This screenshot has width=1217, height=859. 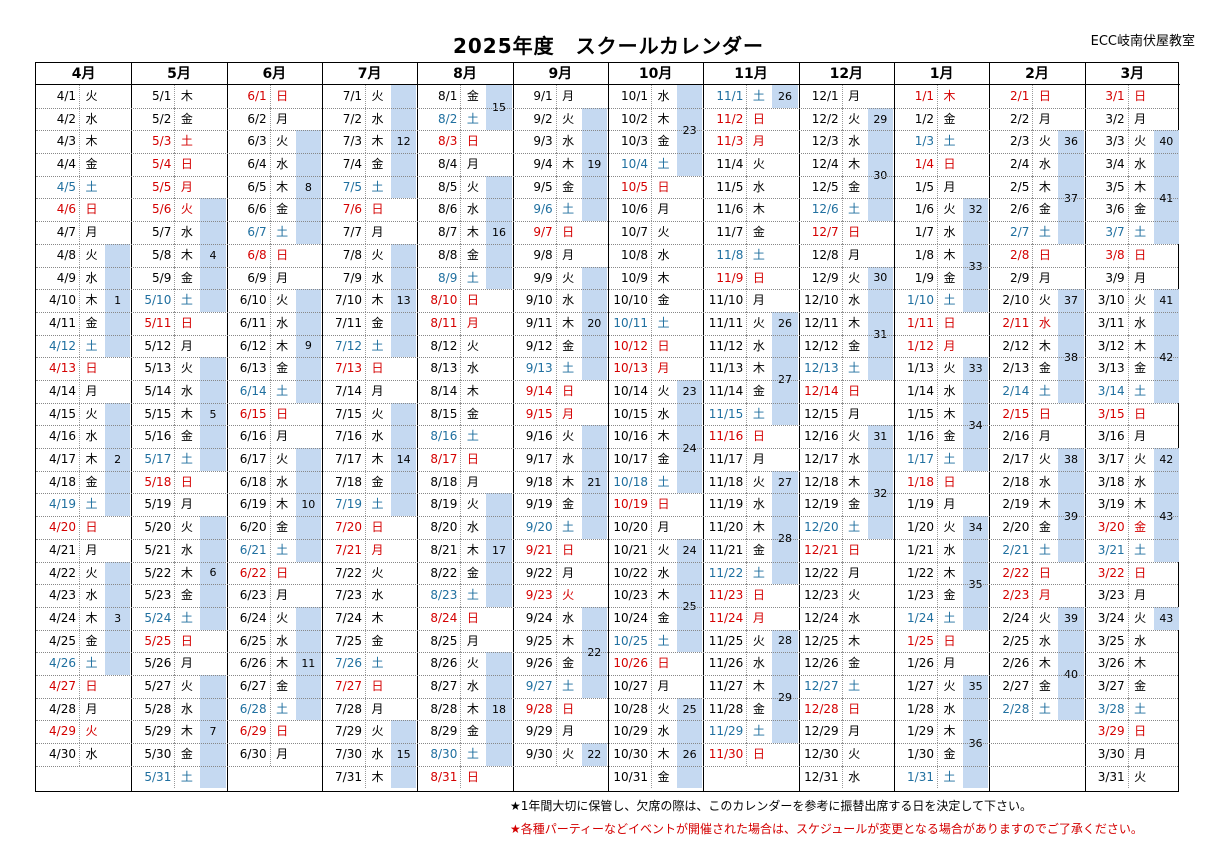 I want to click on day-date: 12/7, so click(x=825, y=232).